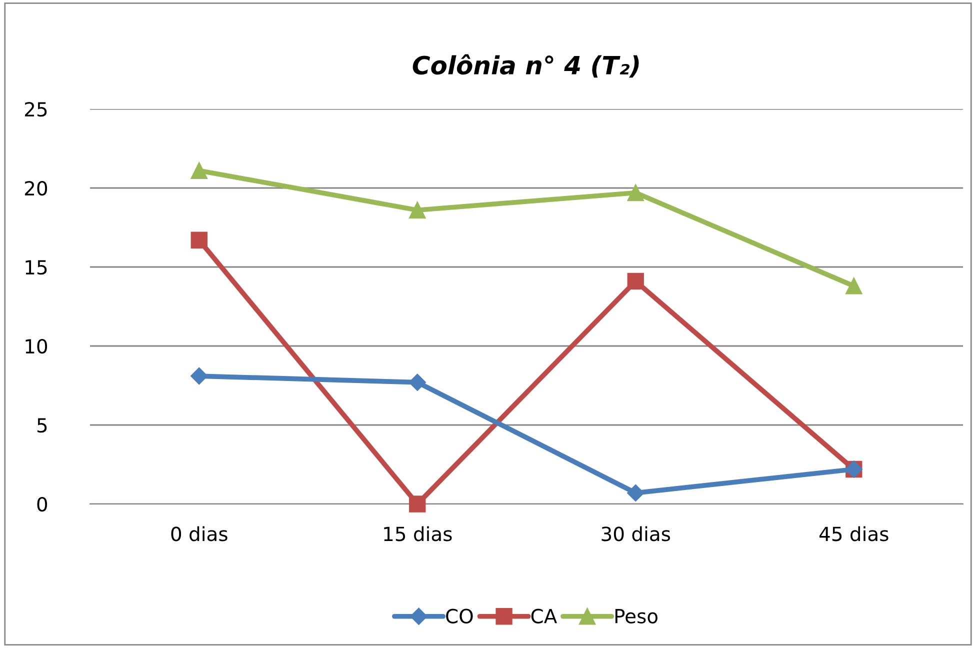 This screenshot has height=648, width=976. I want to click on x-tick-label: 45 dias, so click(853, 534).